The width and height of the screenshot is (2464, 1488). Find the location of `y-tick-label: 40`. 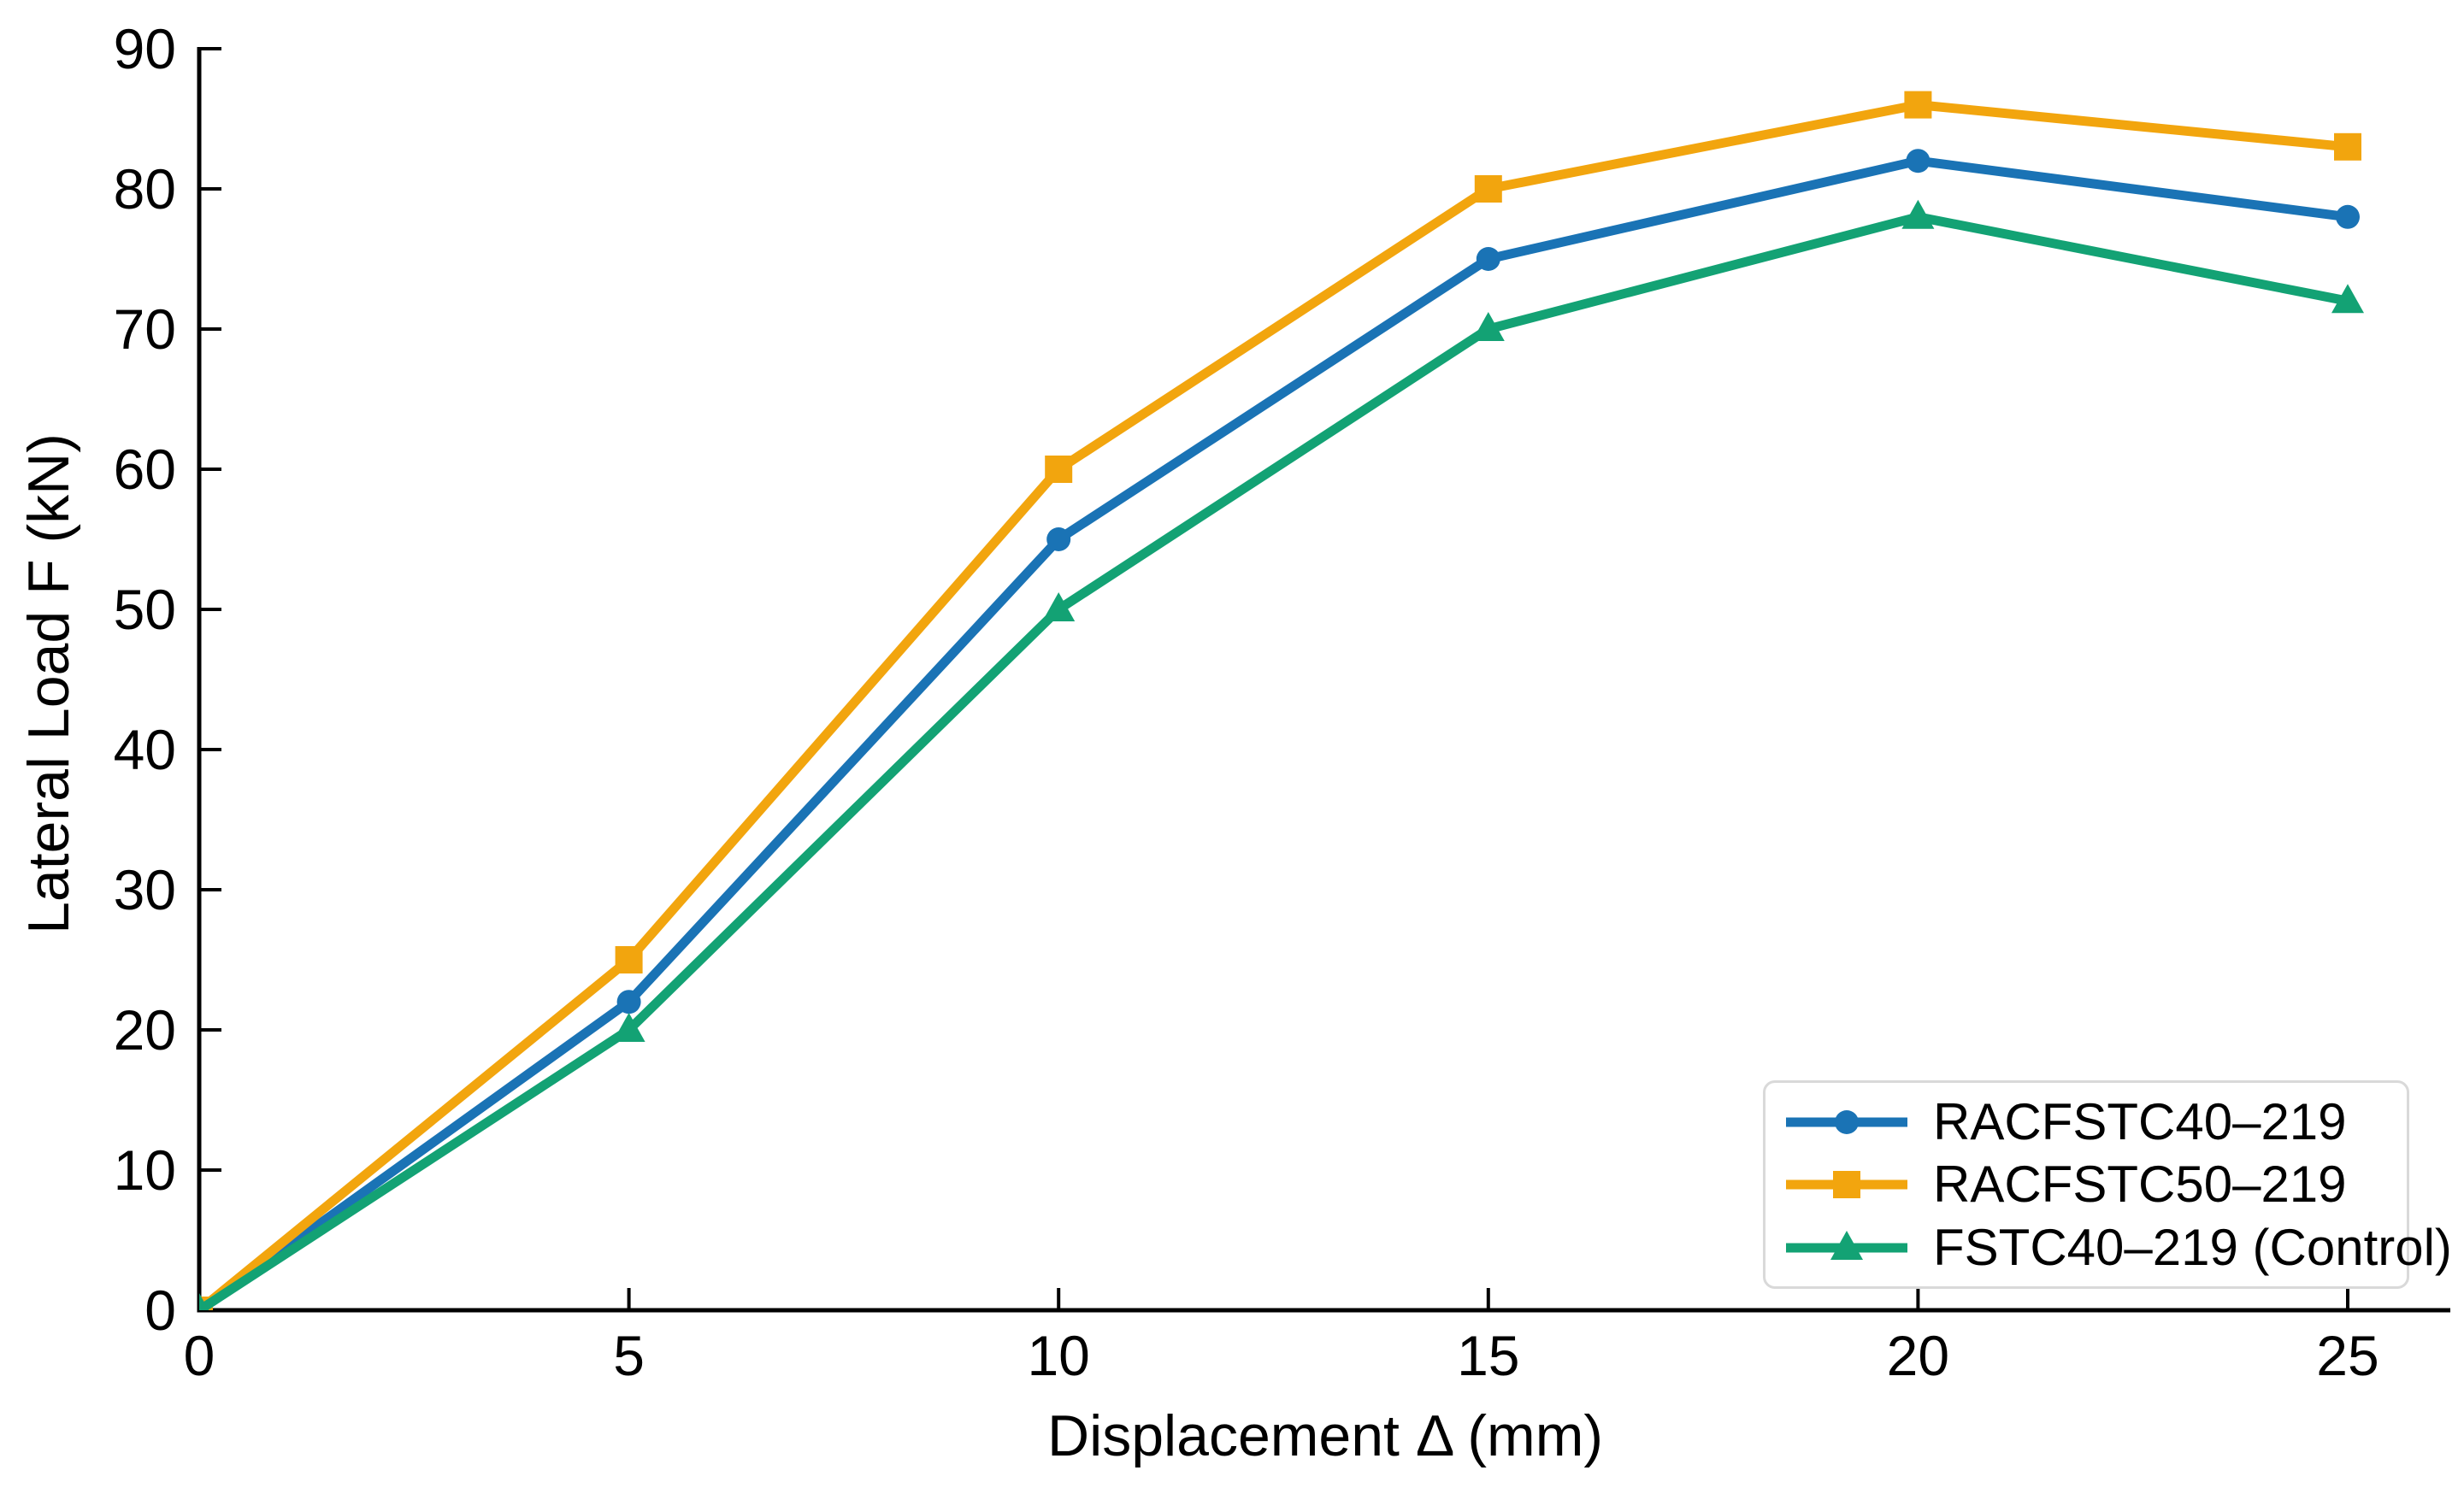

y-tick-label: 40 is located at coordinates (144, 749).